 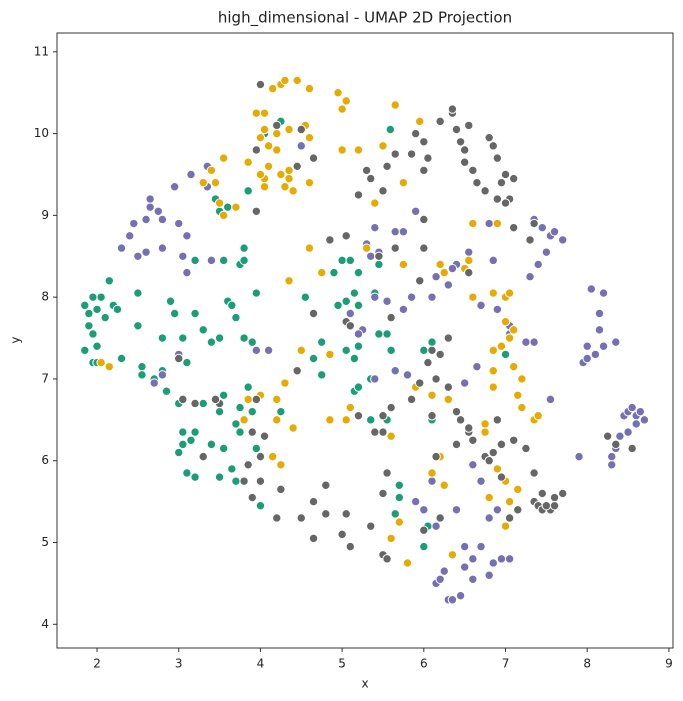 I want to click on y-tick-label: 4, so click(x=45, y=624).